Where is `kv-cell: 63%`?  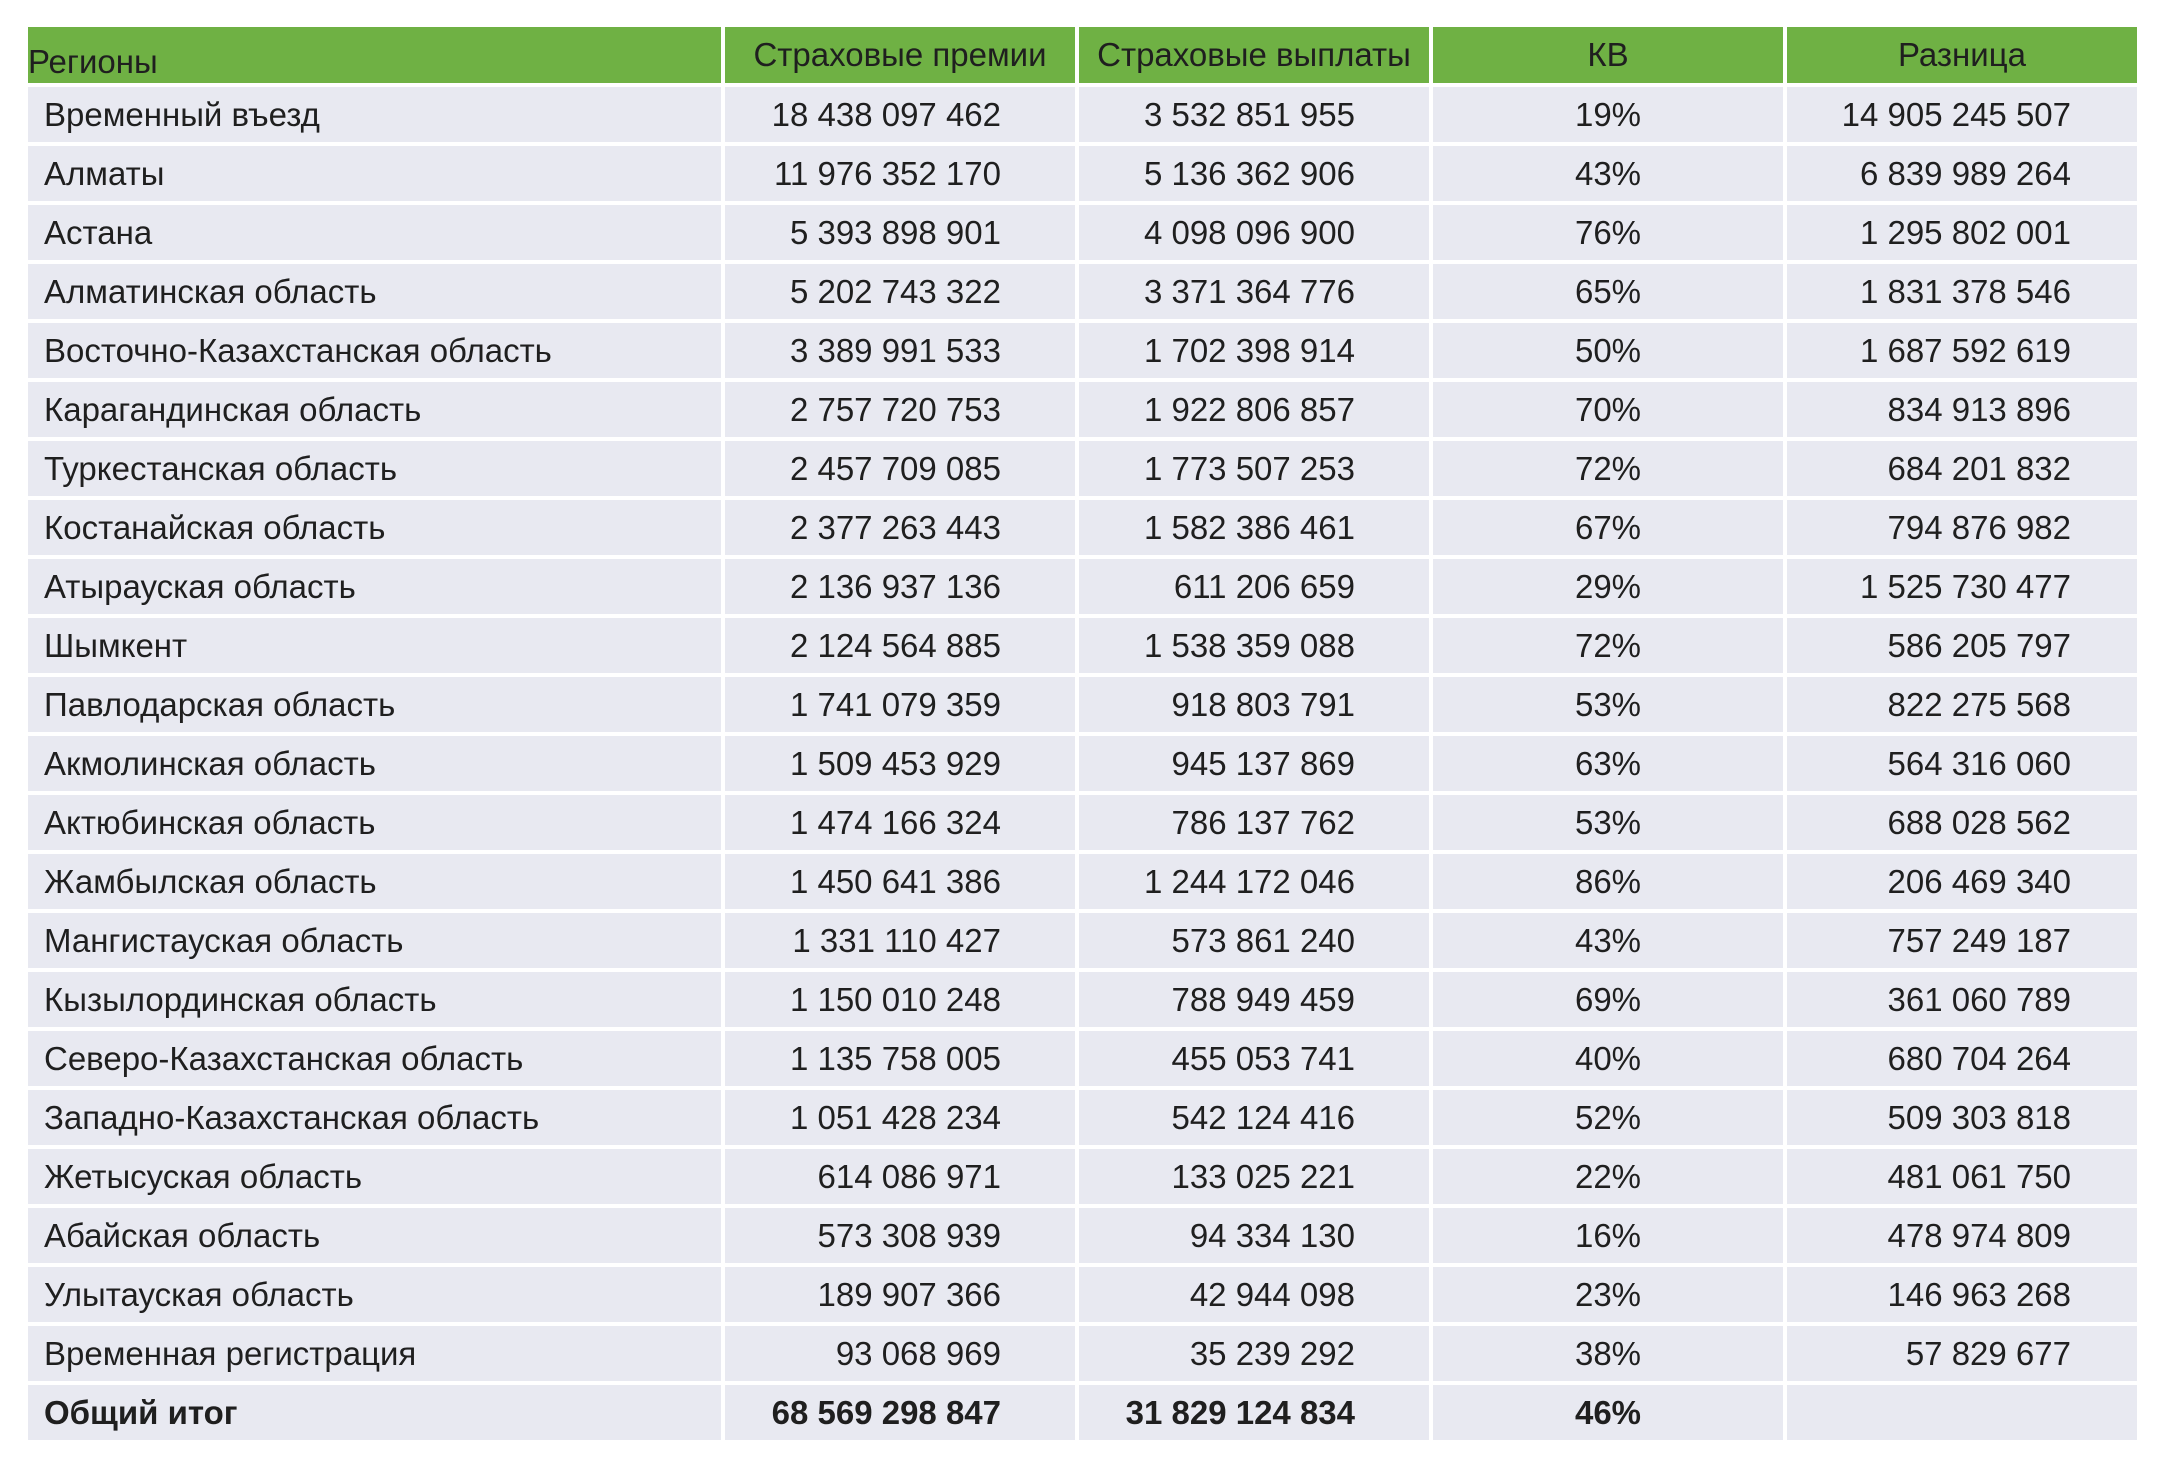
kv-cell: 63% is located at coordinates (1608, 763).